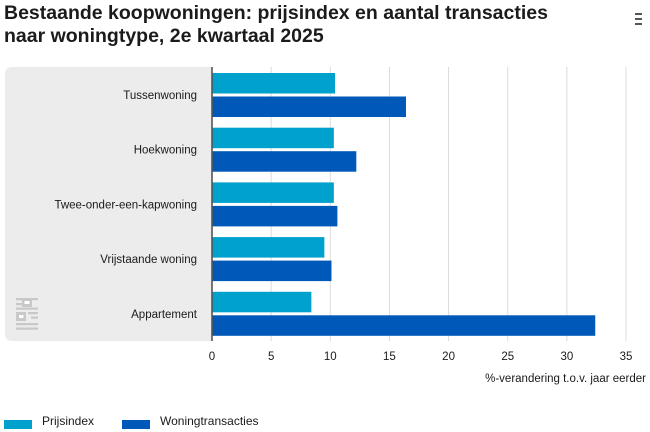 The width and height of the screenshot is (650, 432). I want to click on legend-item-woningtransacties: Woningtransacties, so click(207, 422).